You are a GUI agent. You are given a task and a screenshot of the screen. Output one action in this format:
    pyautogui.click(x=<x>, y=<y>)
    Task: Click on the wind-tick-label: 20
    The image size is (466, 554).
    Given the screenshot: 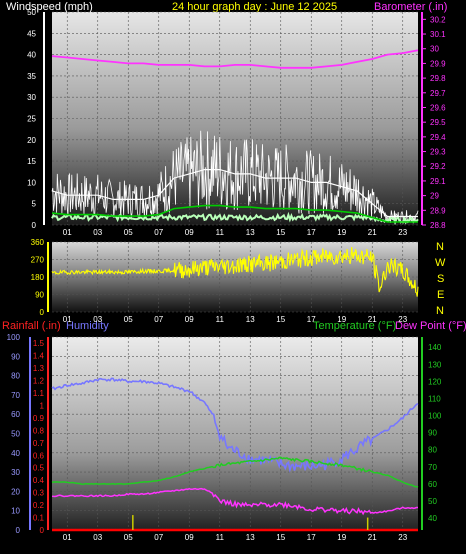 What is the action you would take?
    pyautogui.click(x=31, y=140)
    